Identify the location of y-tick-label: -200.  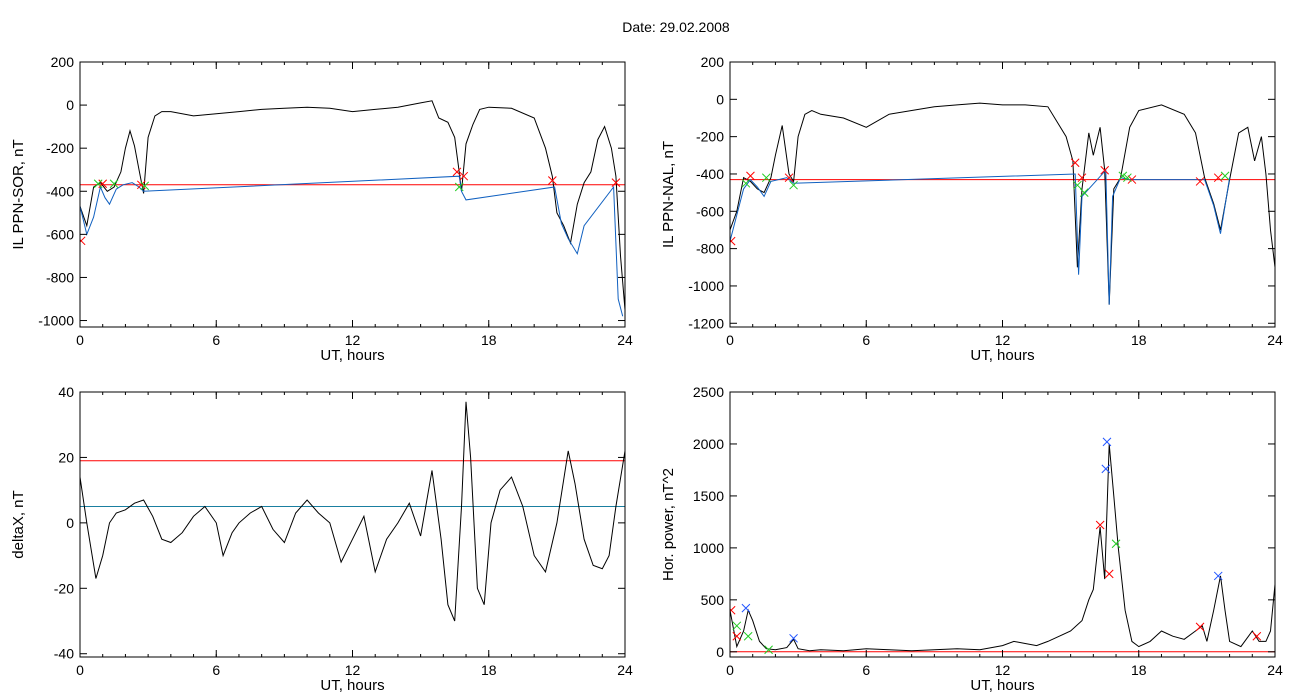
(710, 137).